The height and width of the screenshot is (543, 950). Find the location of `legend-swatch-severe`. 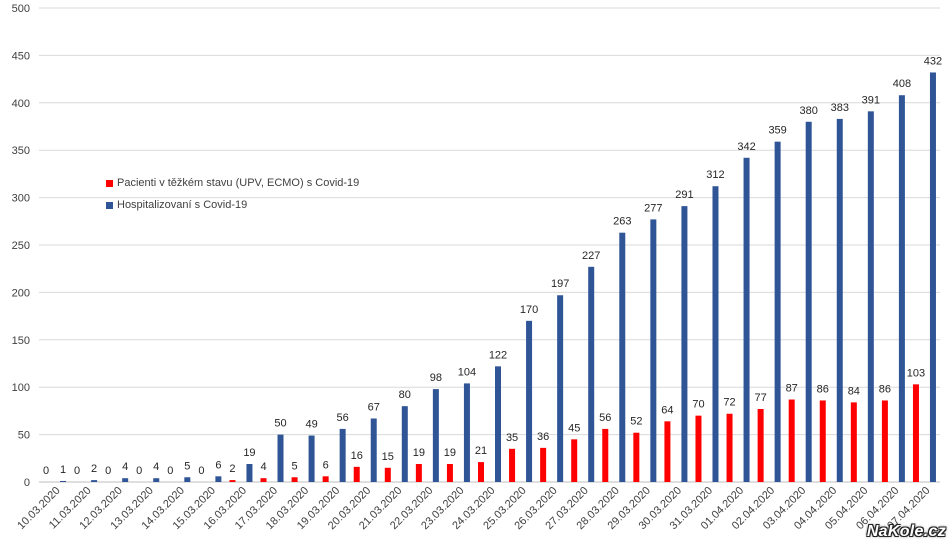

legend-swatch-severe is located at coordinates (109, 183).